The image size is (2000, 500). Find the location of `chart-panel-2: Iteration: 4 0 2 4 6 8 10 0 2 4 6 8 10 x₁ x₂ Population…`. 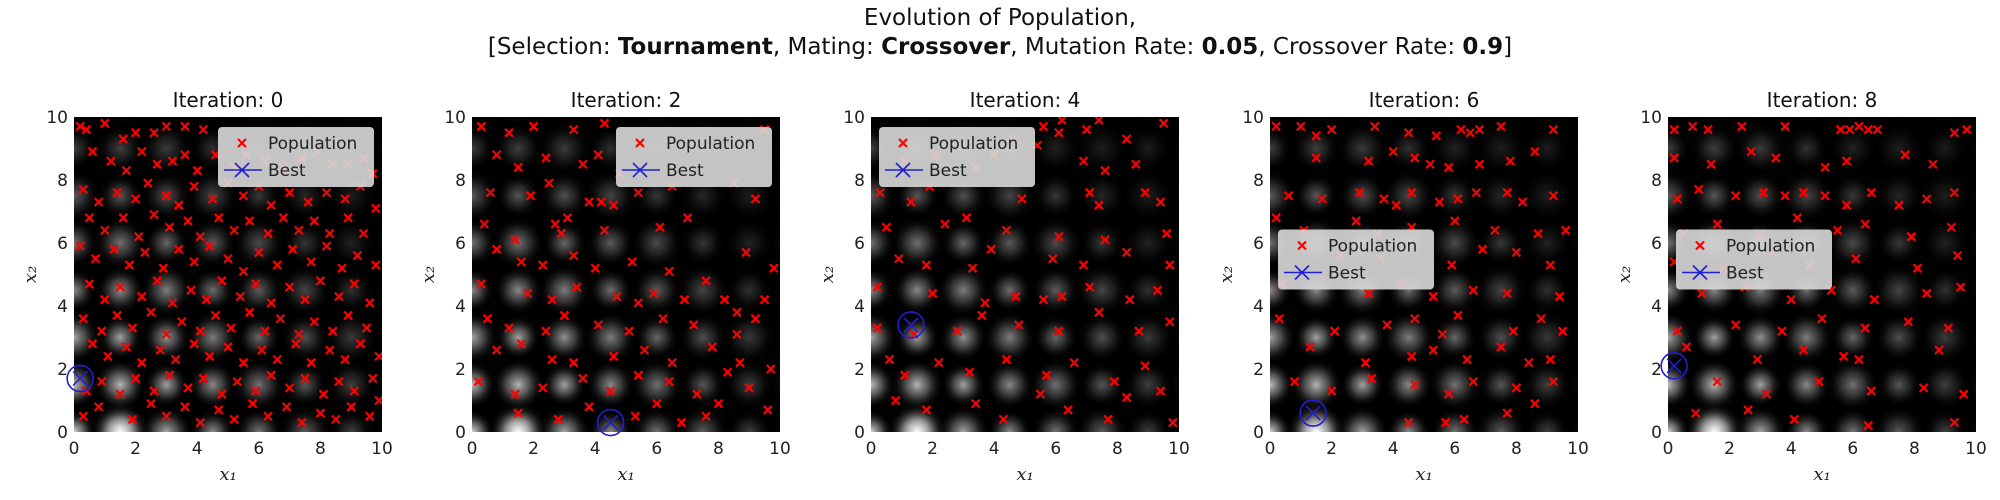

chart-panel-2: Iteration: 4 0 2 4 6 8 10 0 2 4 6 8 10 x₁ x₂ Population… is located at coordinates (1003, 286).